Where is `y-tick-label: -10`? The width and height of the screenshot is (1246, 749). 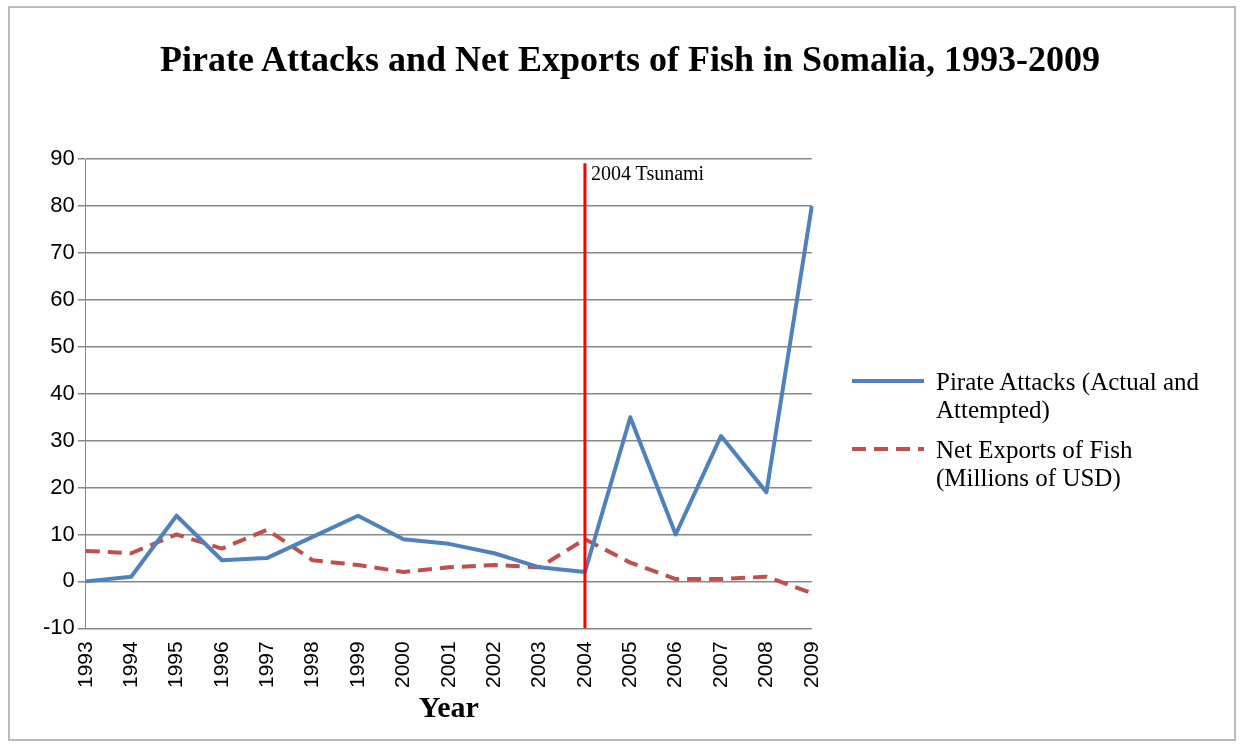 y-tick-label: -10 is located at coordinates (59, 627).